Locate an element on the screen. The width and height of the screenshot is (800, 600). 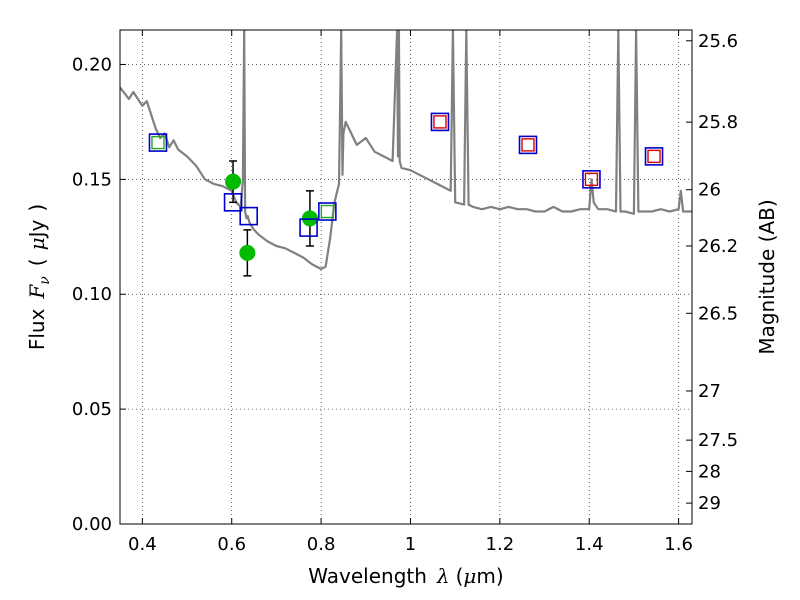
x-tick-label: 1.2 is located at coordinates (500, 544).